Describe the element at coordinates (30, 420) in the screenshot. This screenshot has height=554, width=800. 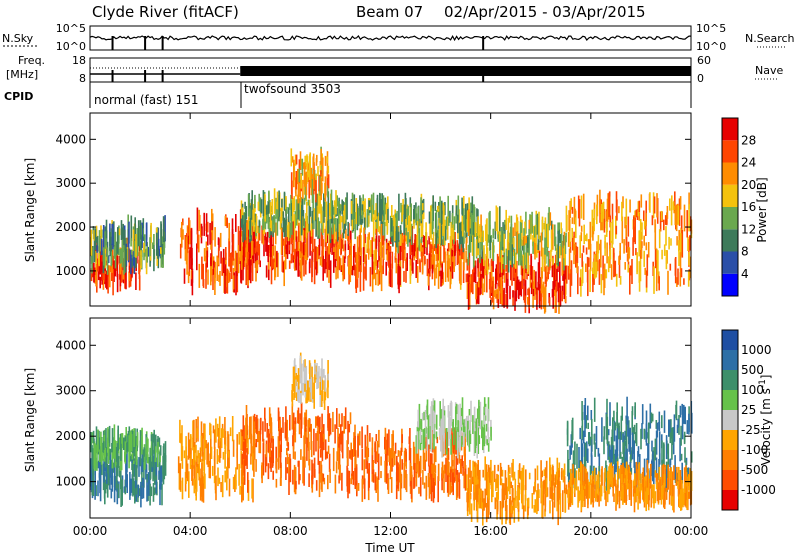
I see `velocity-ylabel: Slant Range [km]` at that location.